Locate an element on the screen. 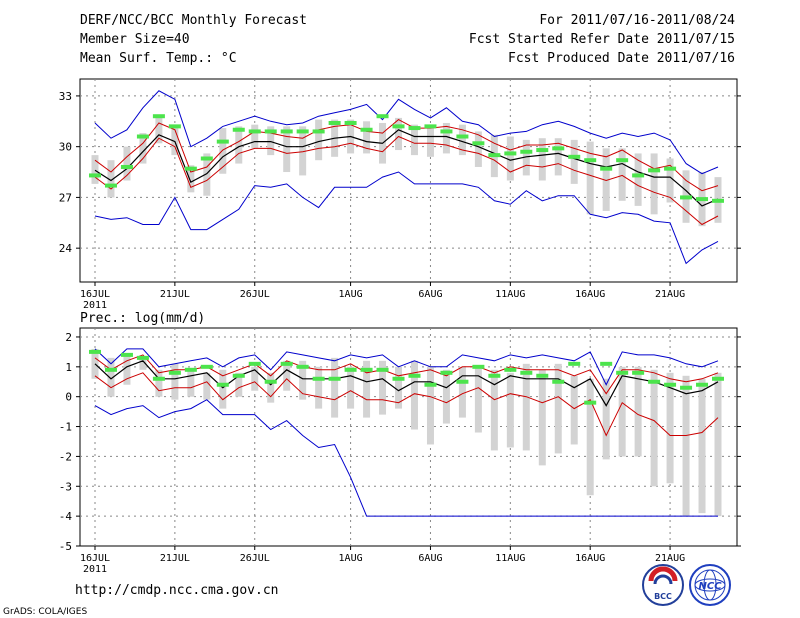 The image size is (800, 618). prec-xtick-label: 1AUG is located at coordinates (351, 558).